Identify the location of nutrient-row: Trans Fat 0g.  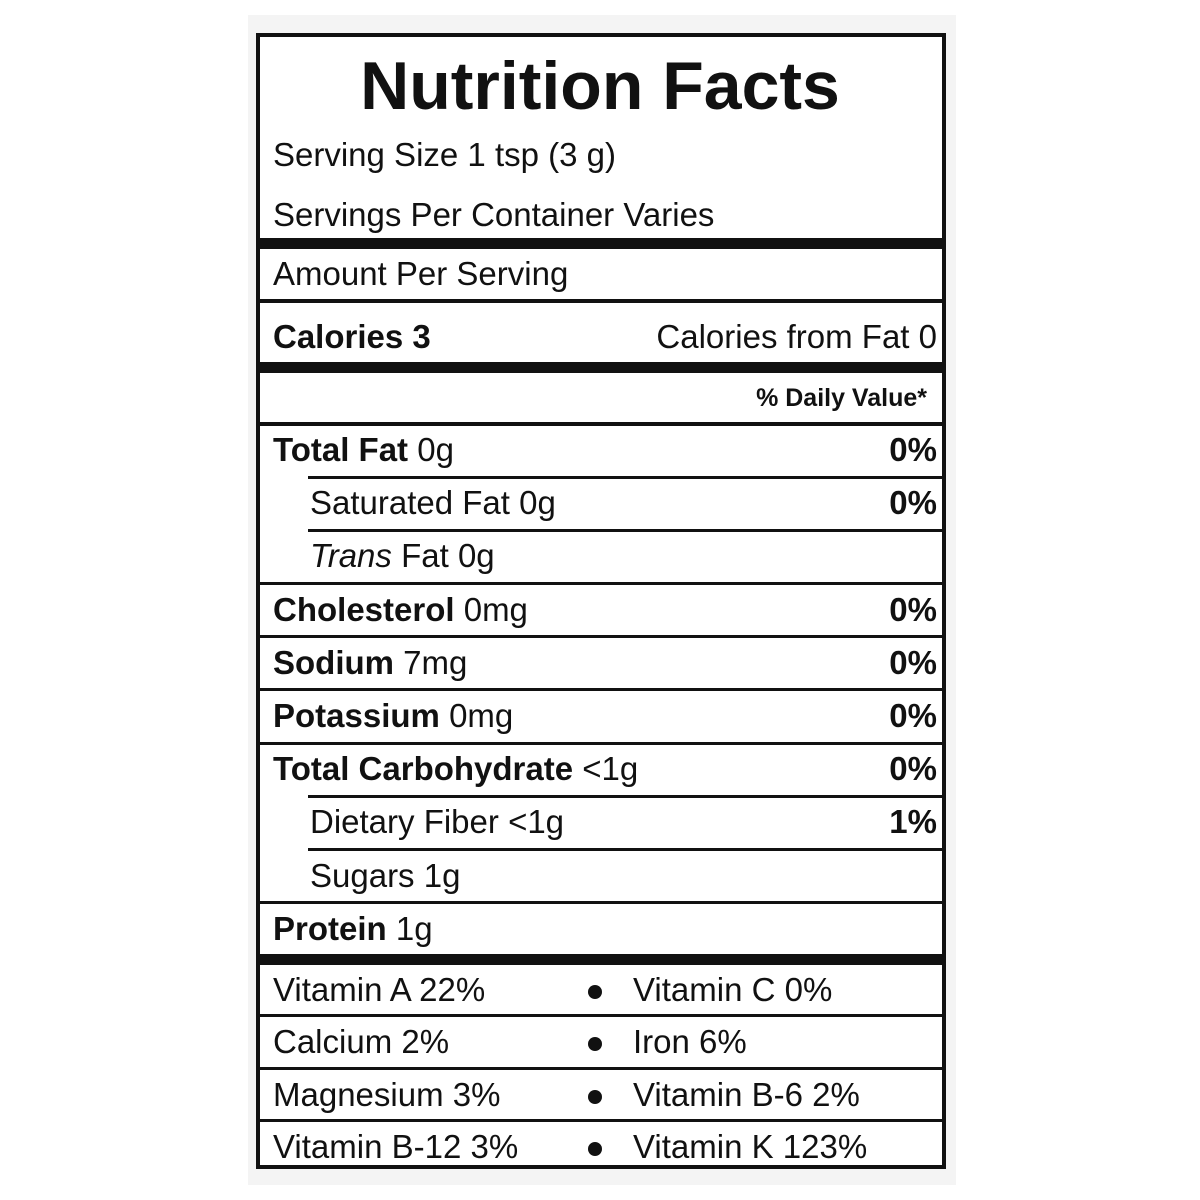
(402, 556).